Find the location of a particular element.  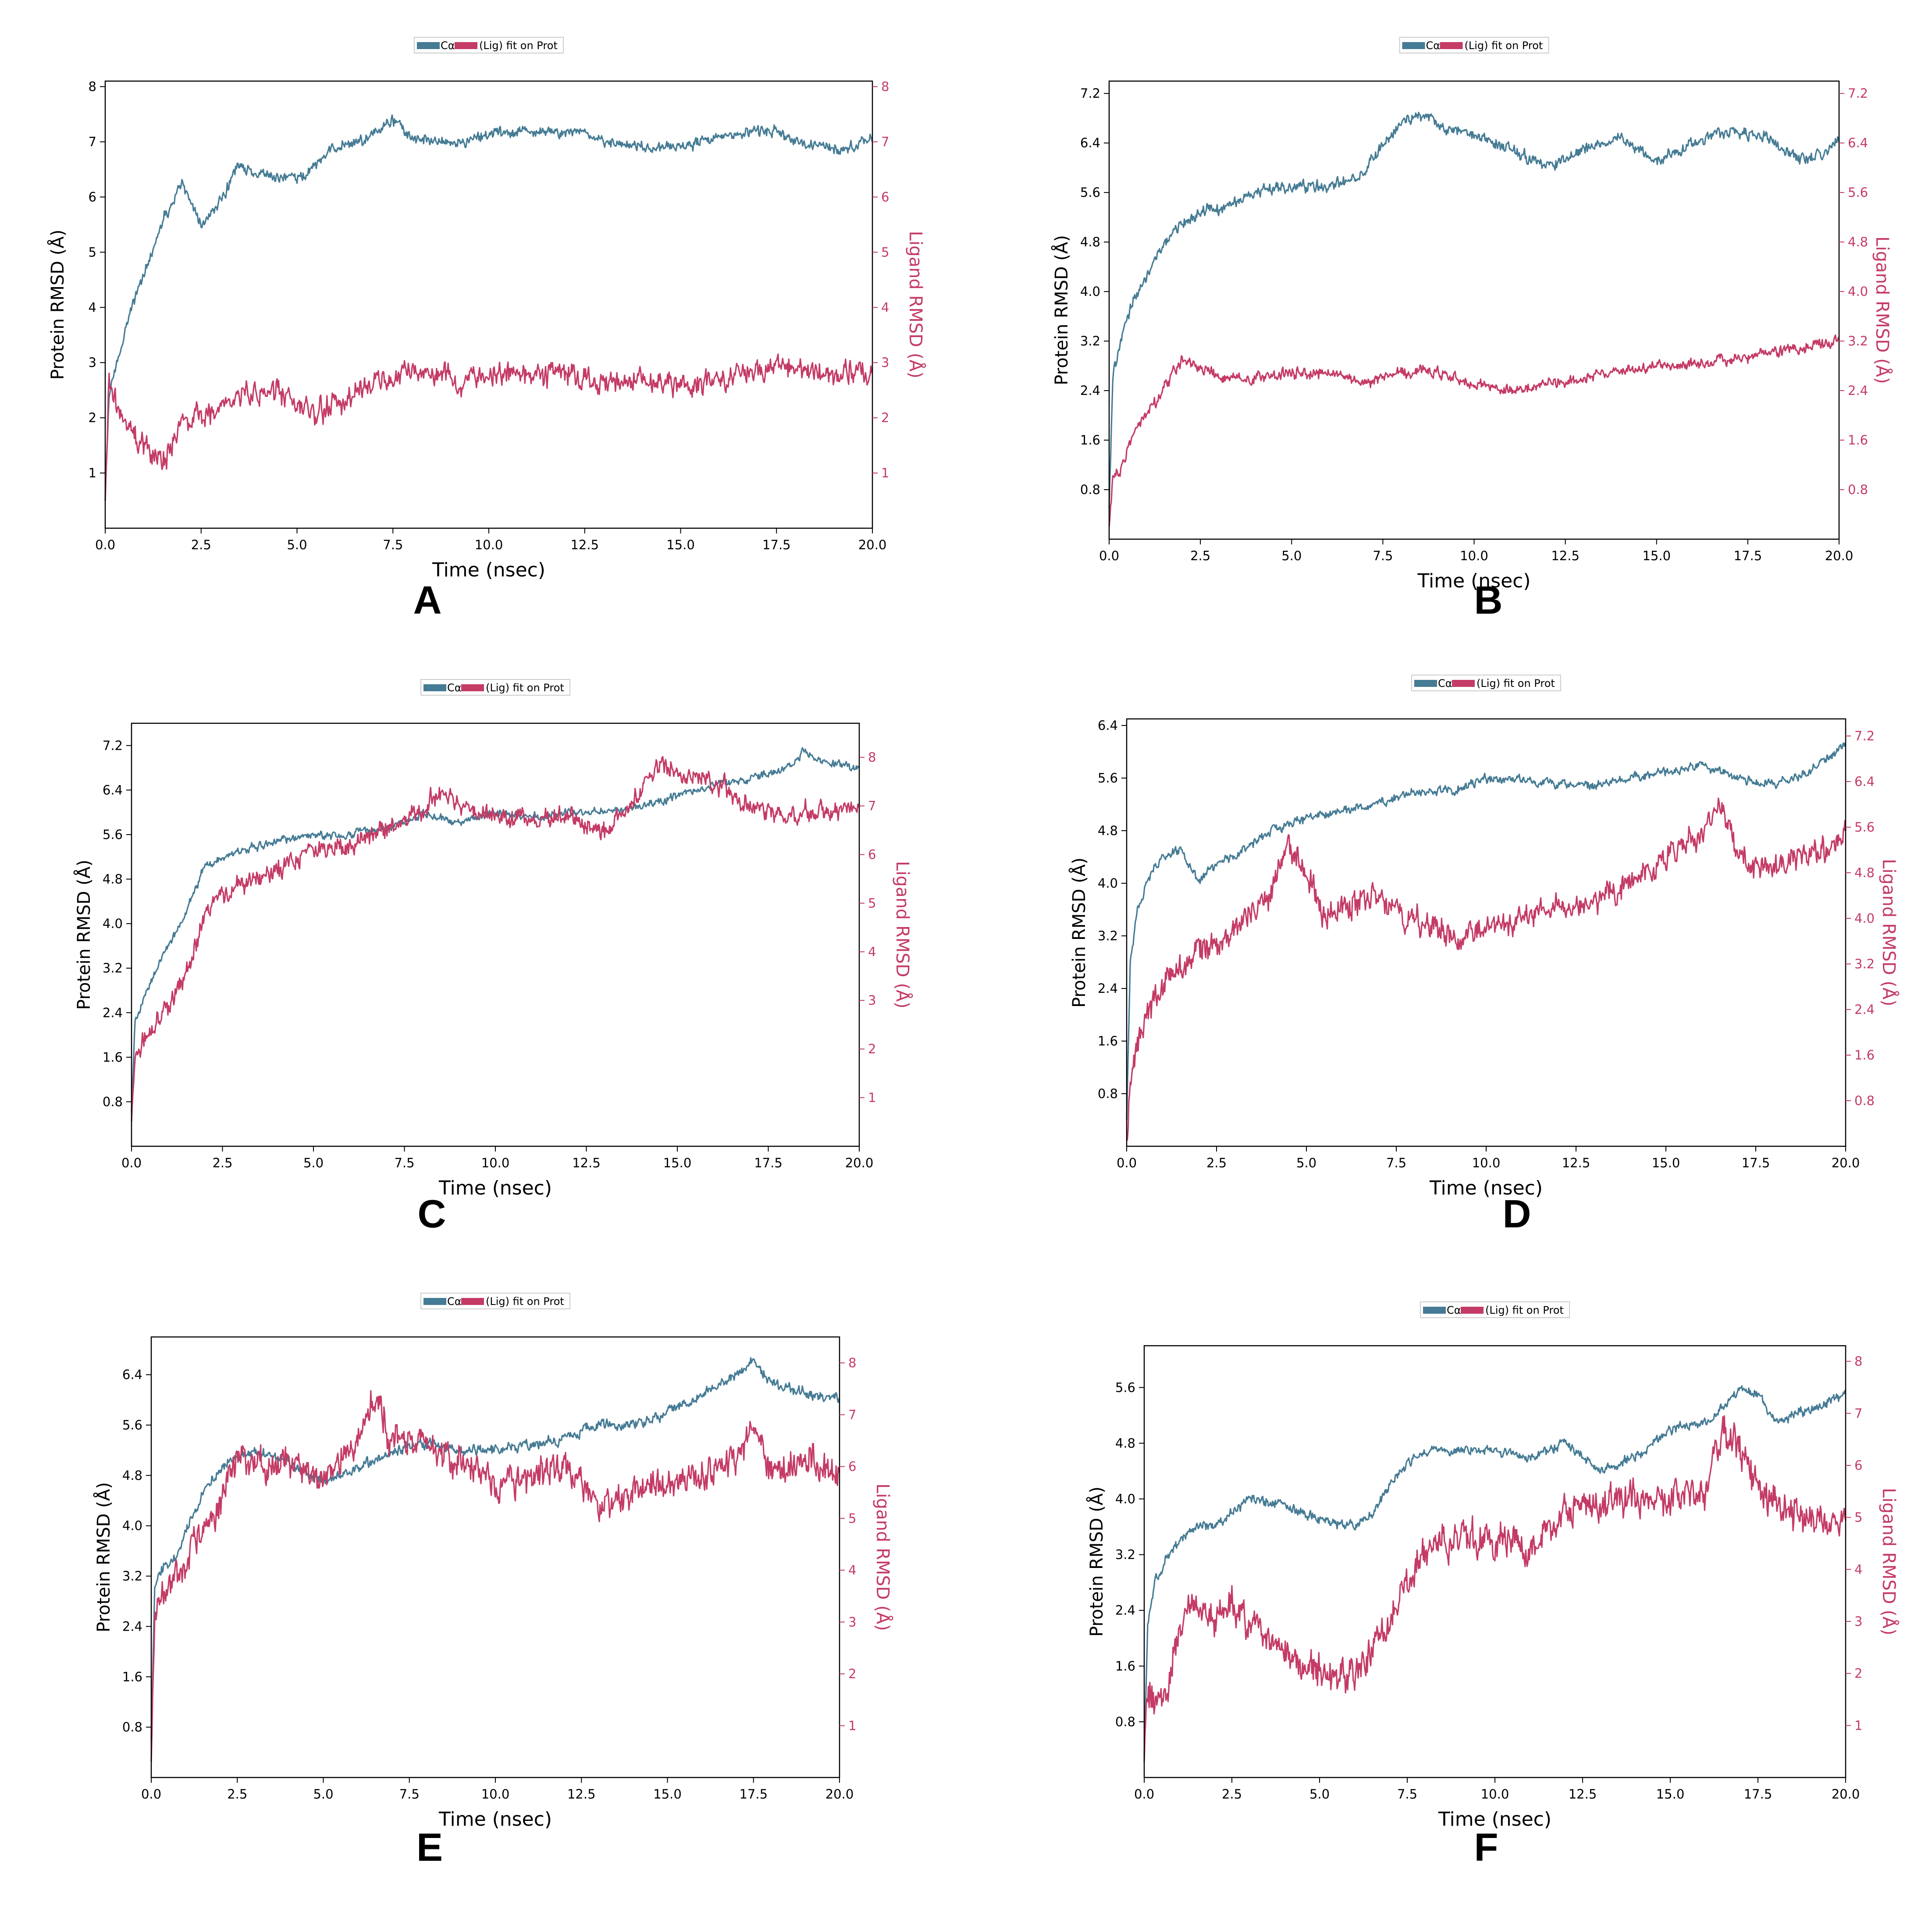

y-right-tick-label: 4.0 is located at coordinates (1864, 918).